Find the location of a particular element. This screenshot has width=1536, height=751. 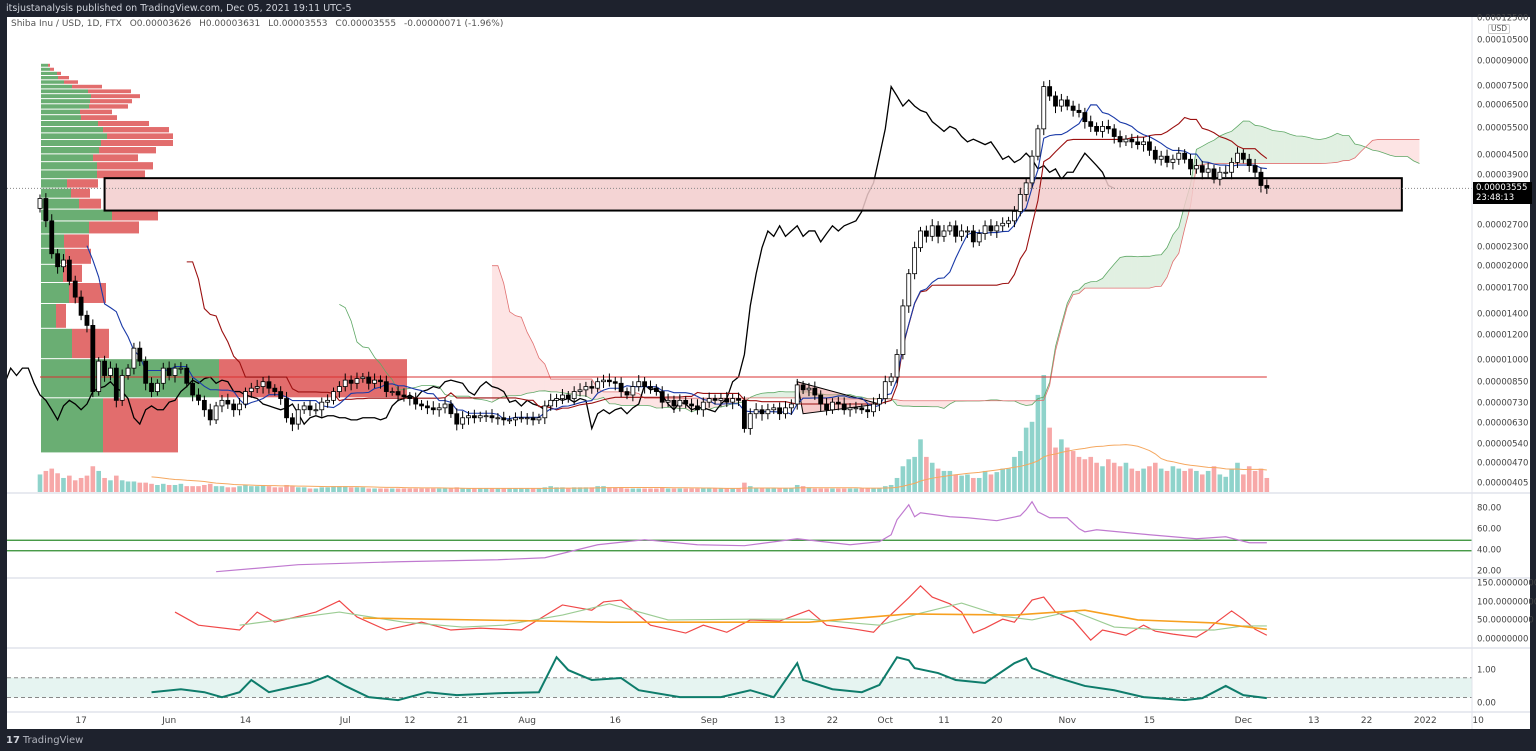

rsi-tick-label: 40.00 is located at coordinates (1489, 550).